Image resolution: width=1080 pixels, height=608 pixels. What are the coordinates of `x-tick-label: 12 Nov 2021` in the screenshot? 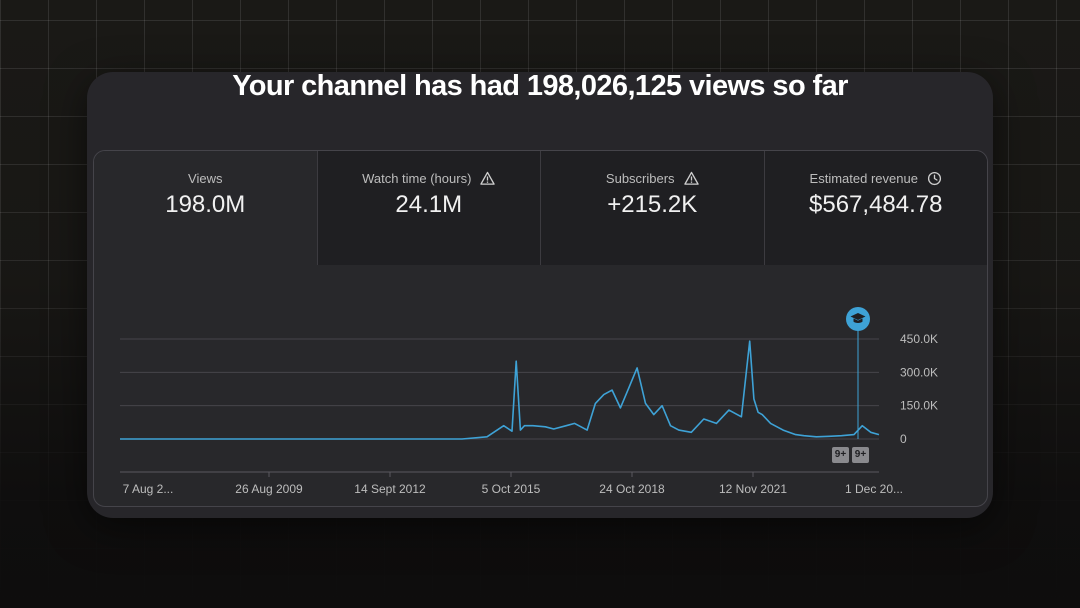 It's located at (753, 489).